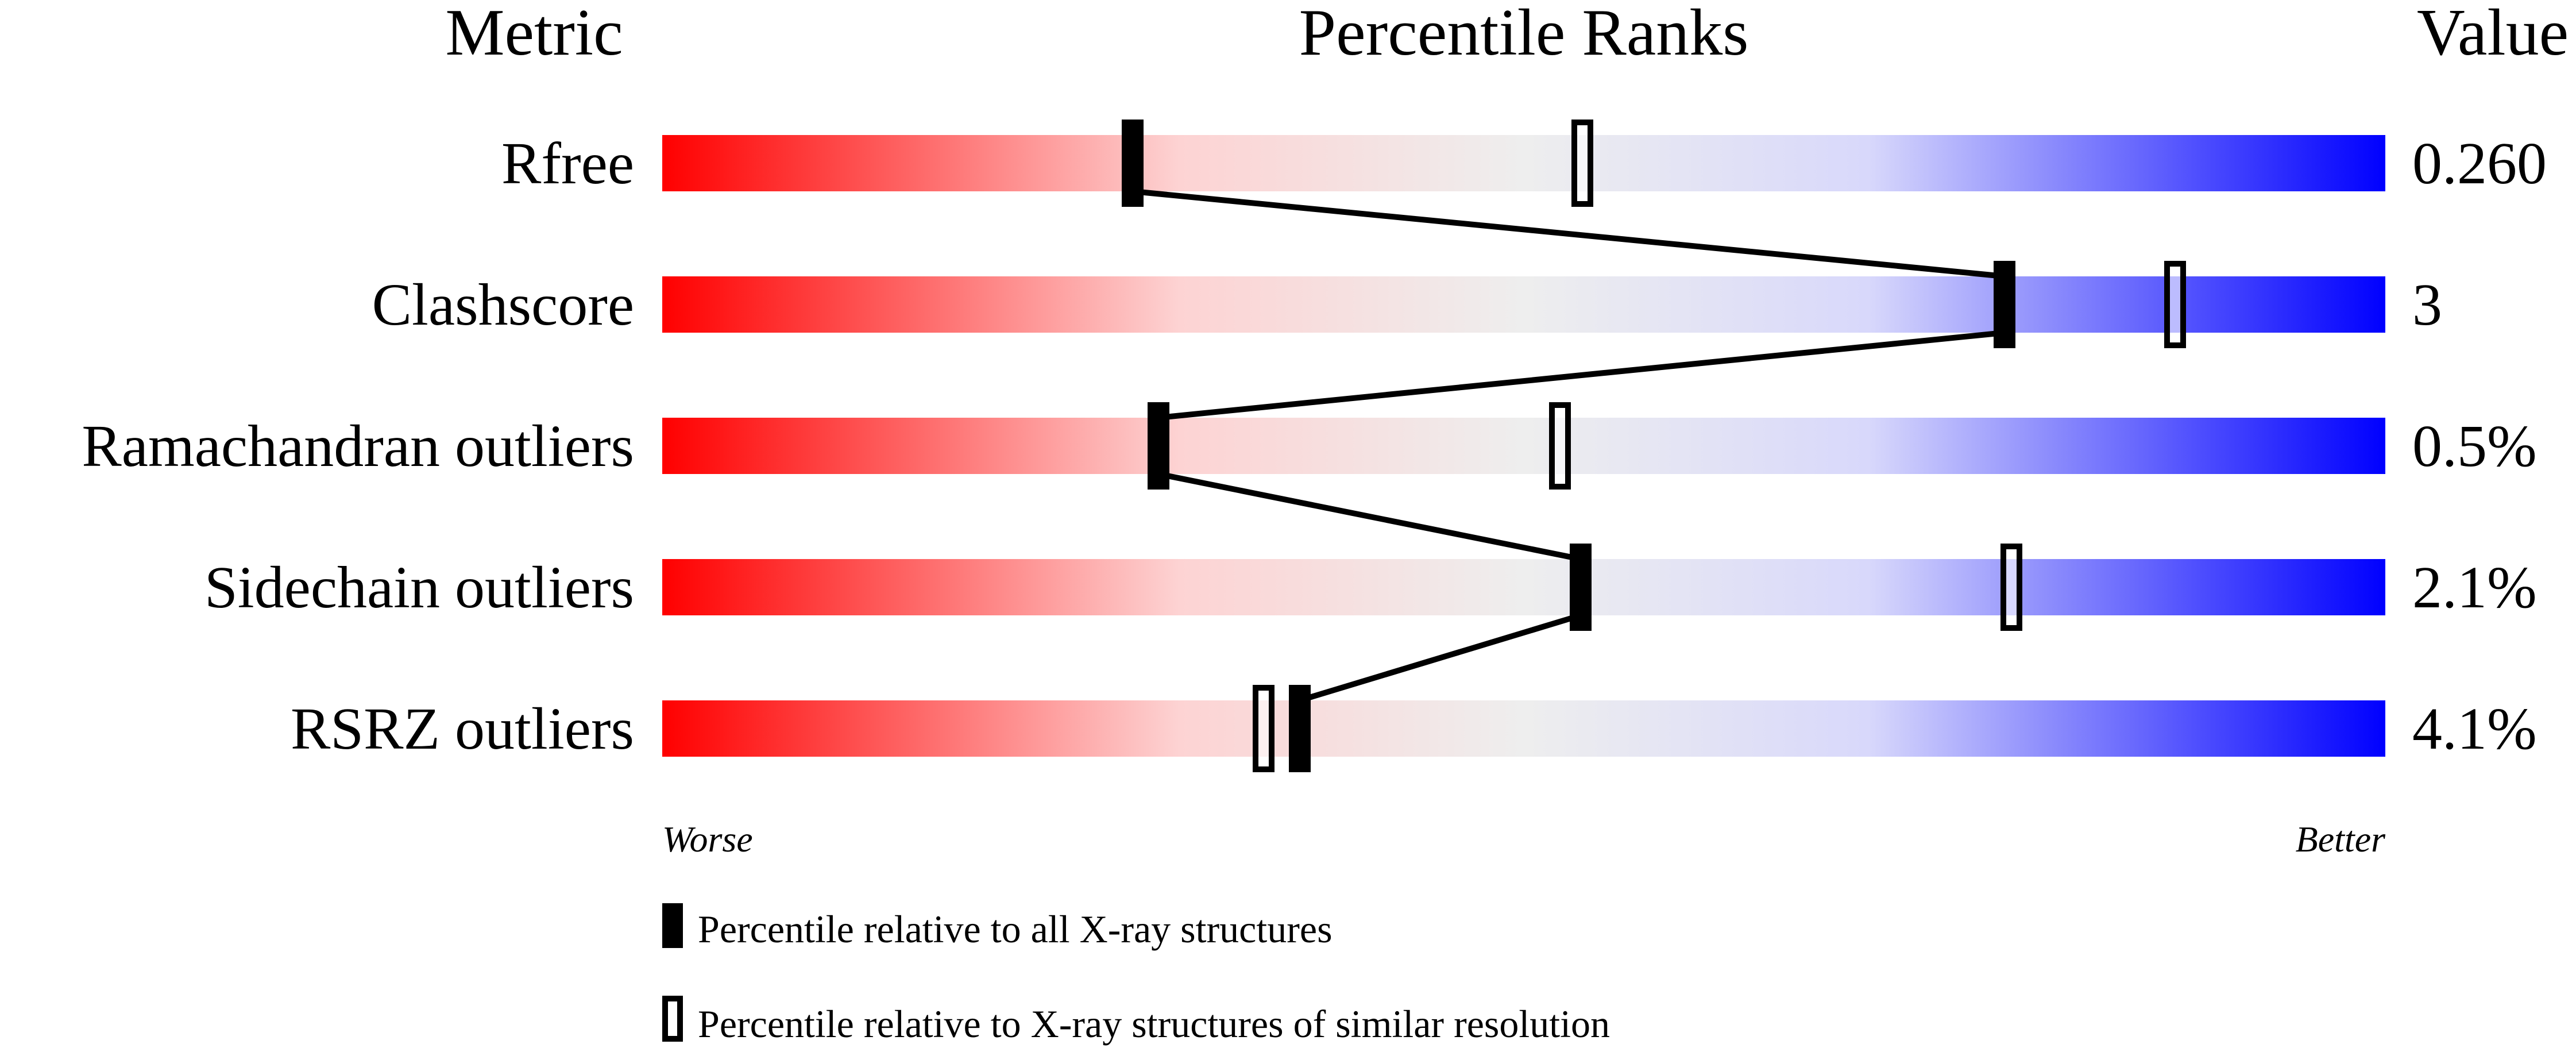  What do you see at coordinates (419, 587) in the screenshot?
I see `metric-label: Sidechain outliers` at bounding box center [419, 587].